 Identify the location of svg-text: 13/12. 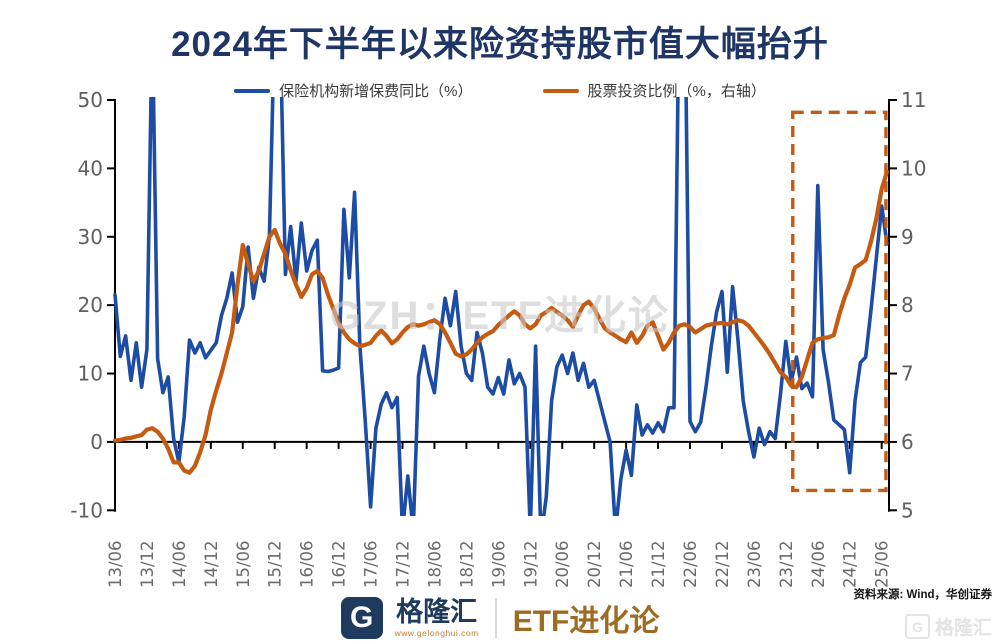
(147, 564).